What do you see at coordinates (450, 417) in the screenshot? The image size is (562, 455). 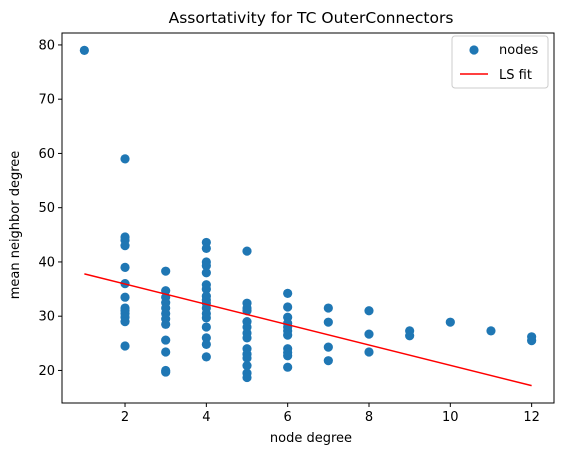 I see `x-tick-label: 10` at bounding box center [450, 417].